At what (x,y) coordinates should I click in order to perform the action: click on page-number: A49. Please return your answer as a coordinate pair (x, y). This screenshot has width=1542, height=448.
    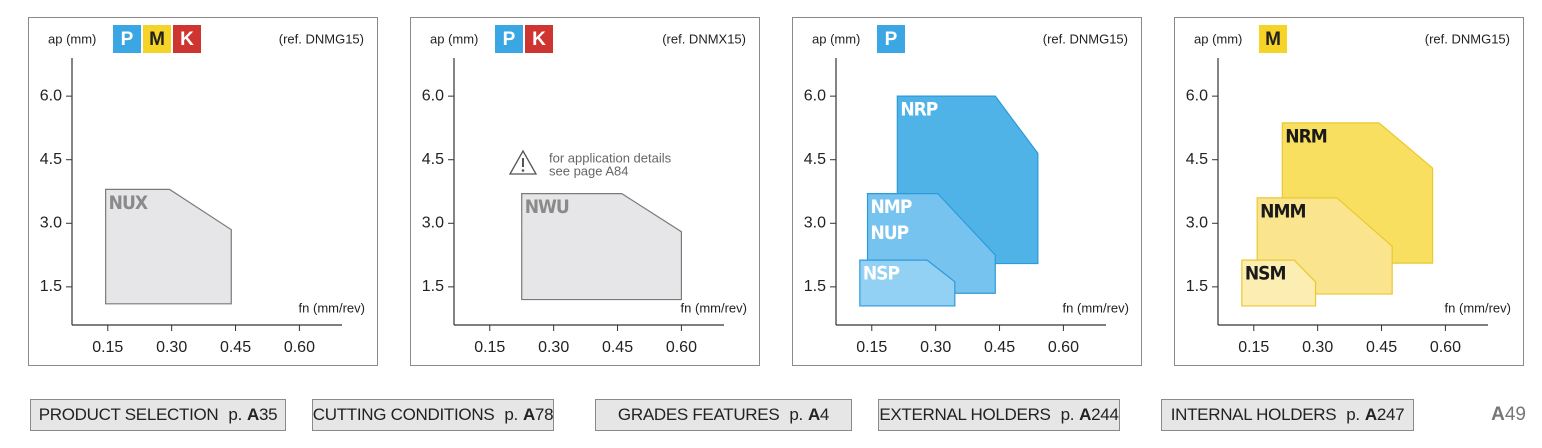
    Looking at the image, I should click on (1508, 415).